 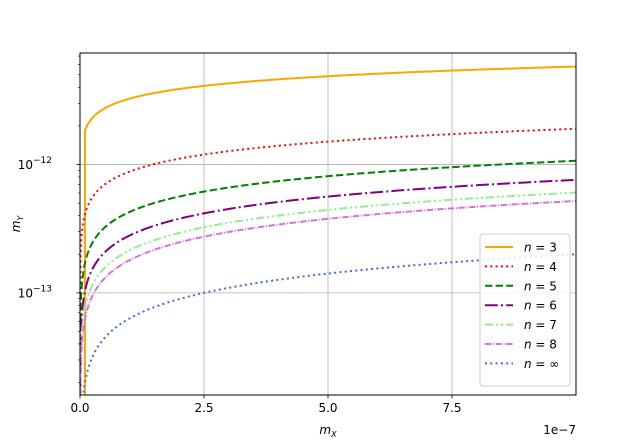 What do you see at coordinates (553, 286) in the screenshot?
I see `legend-value: 5` at bounding box center [553, 286].